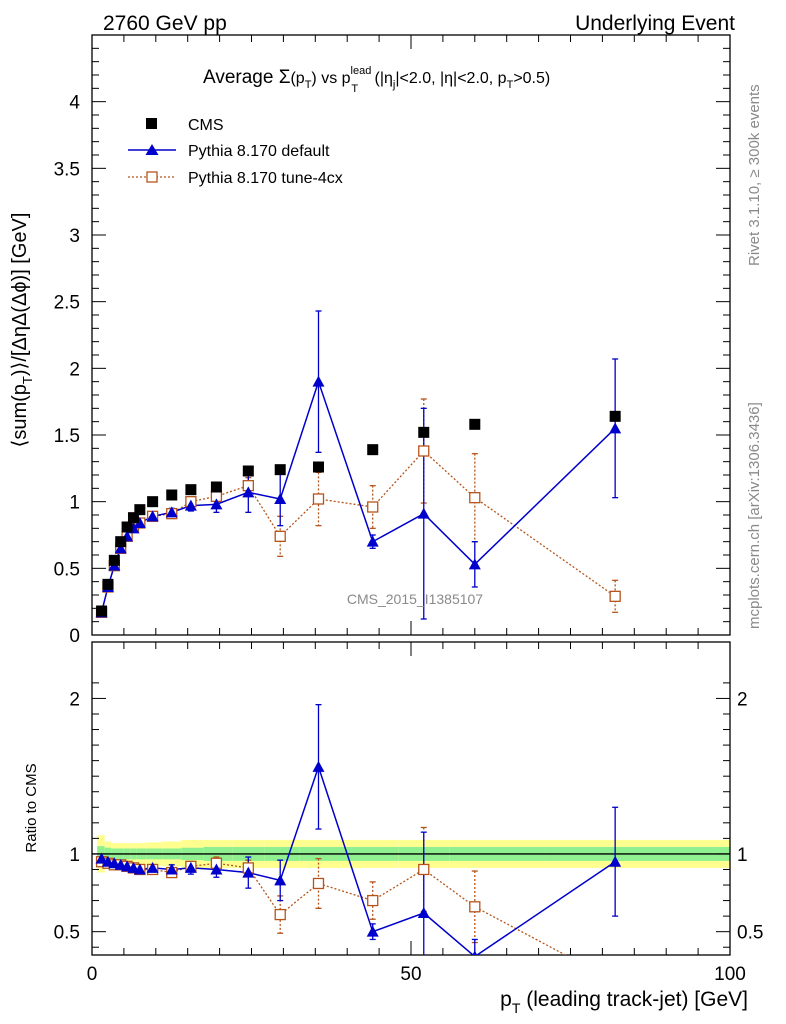 This screenshot has width=786, height=1024. What do you see at coordinates (22, 330) in the screenshot?
I see `y-axis-label-main: ⟨sum(pT)⟩/[ΔηΔ(Δϕ)] [GeV]` at bounding box center [22, 330].